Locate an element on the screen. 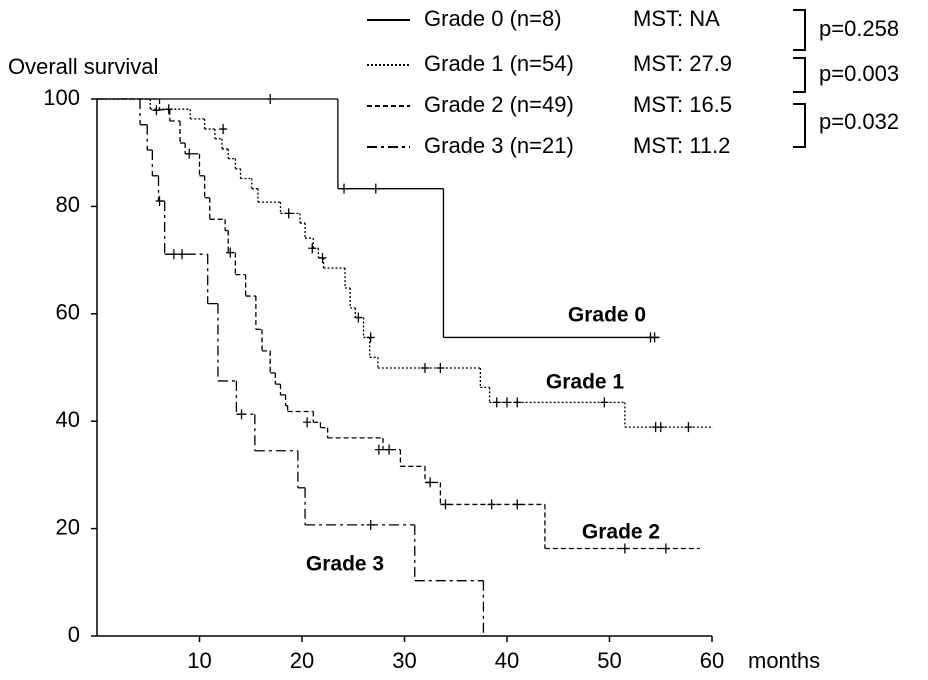 This screenshot has height=680, width=928. x-axis-label: months is located at coordinates (784, 660).